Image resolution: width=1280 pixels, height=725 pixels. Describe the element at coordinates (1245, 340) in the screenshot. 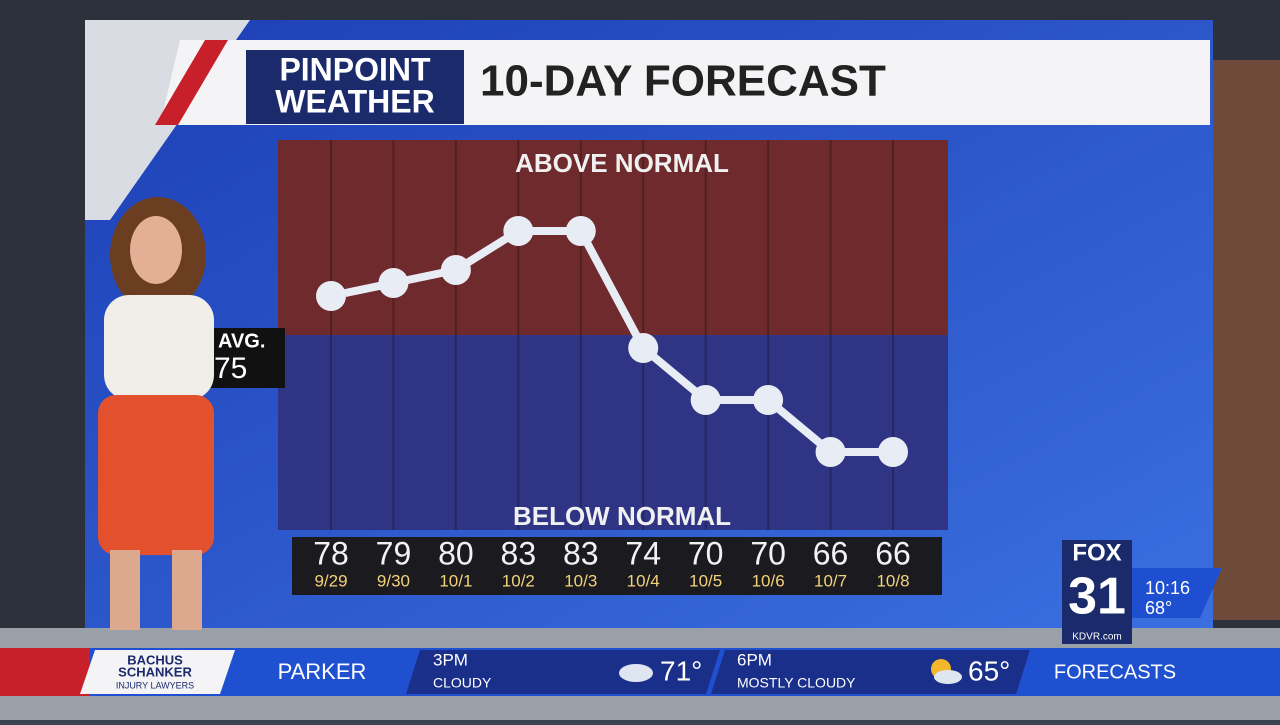

I see `city-window` at that location.